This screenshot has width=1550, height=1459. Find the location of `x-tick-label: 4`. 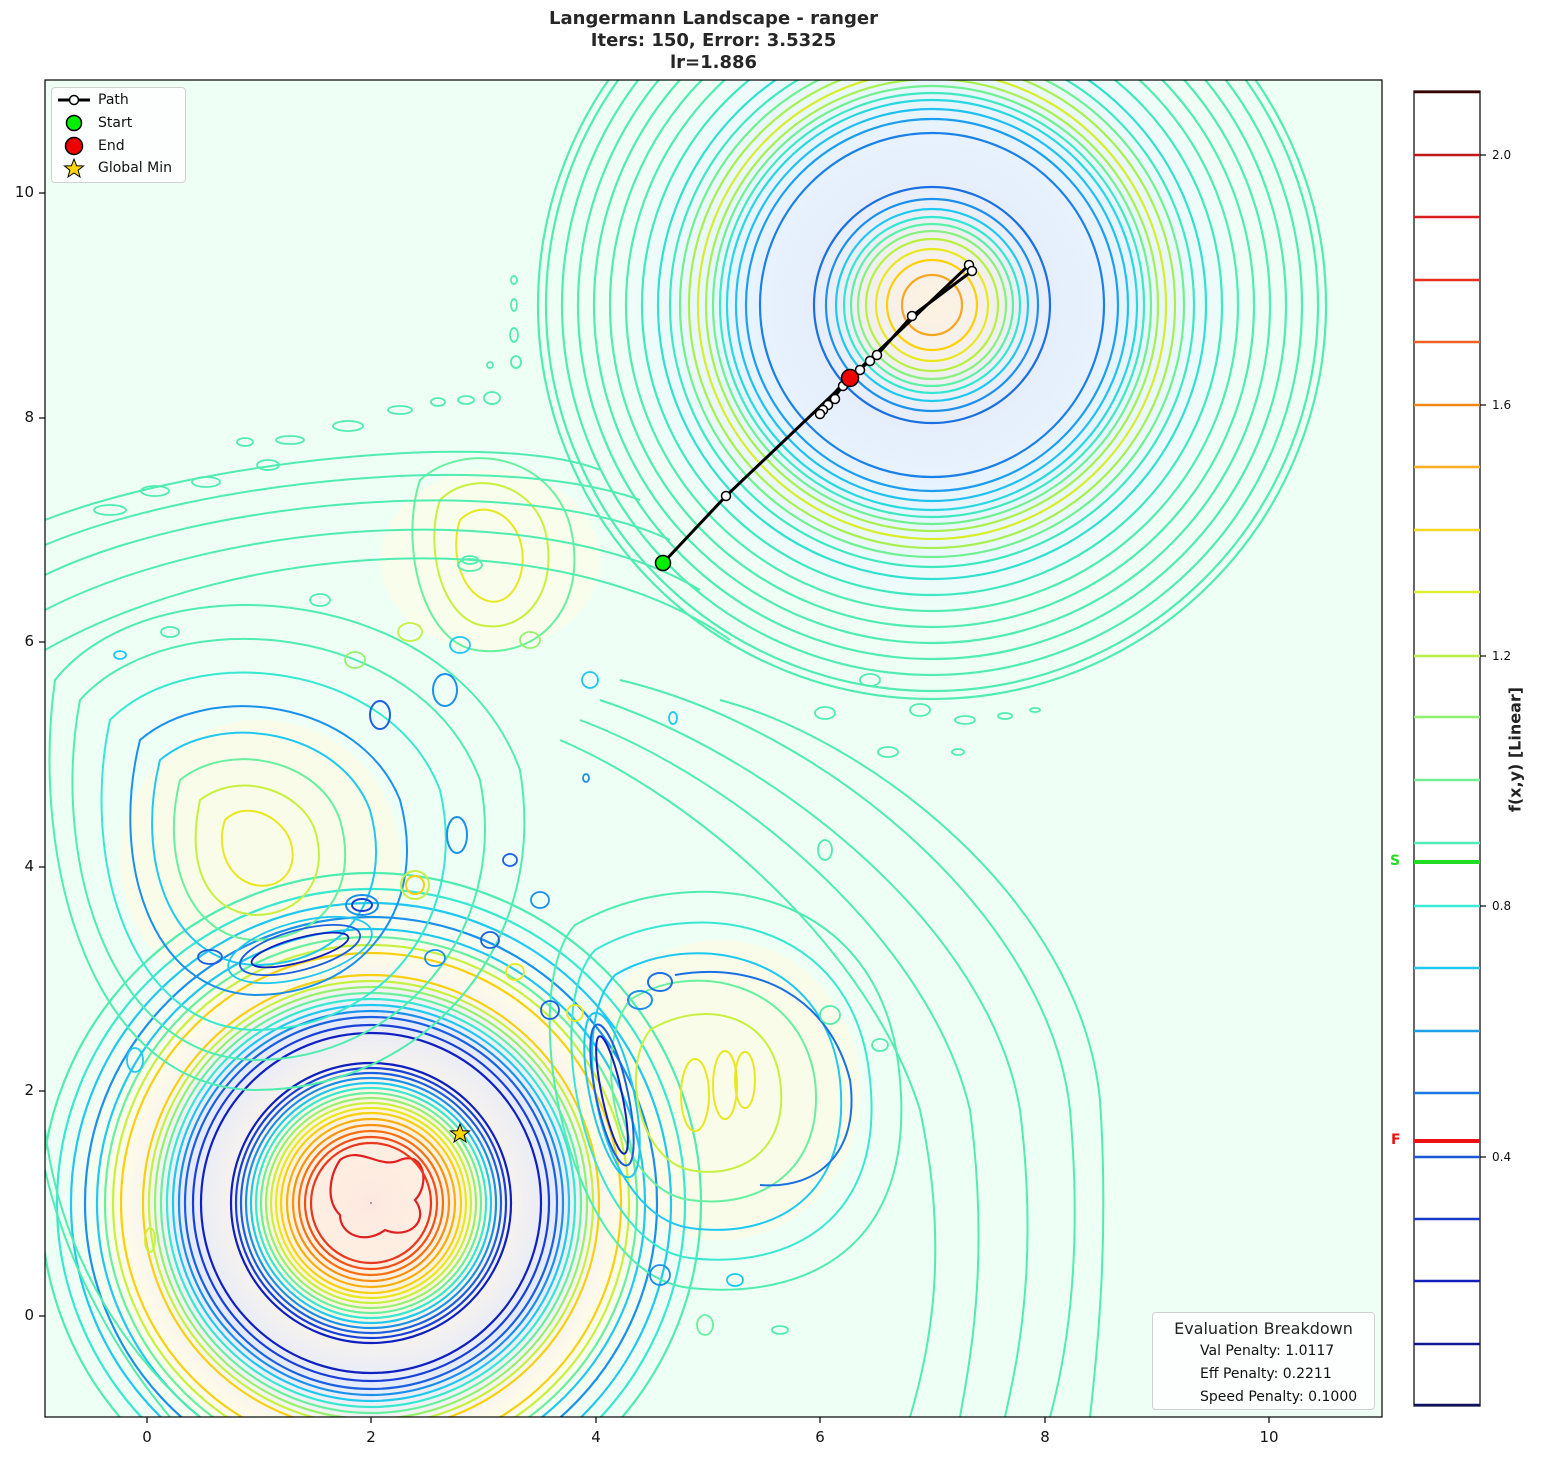

x-tick-label: 4 is located at coordinates (596, 1437).